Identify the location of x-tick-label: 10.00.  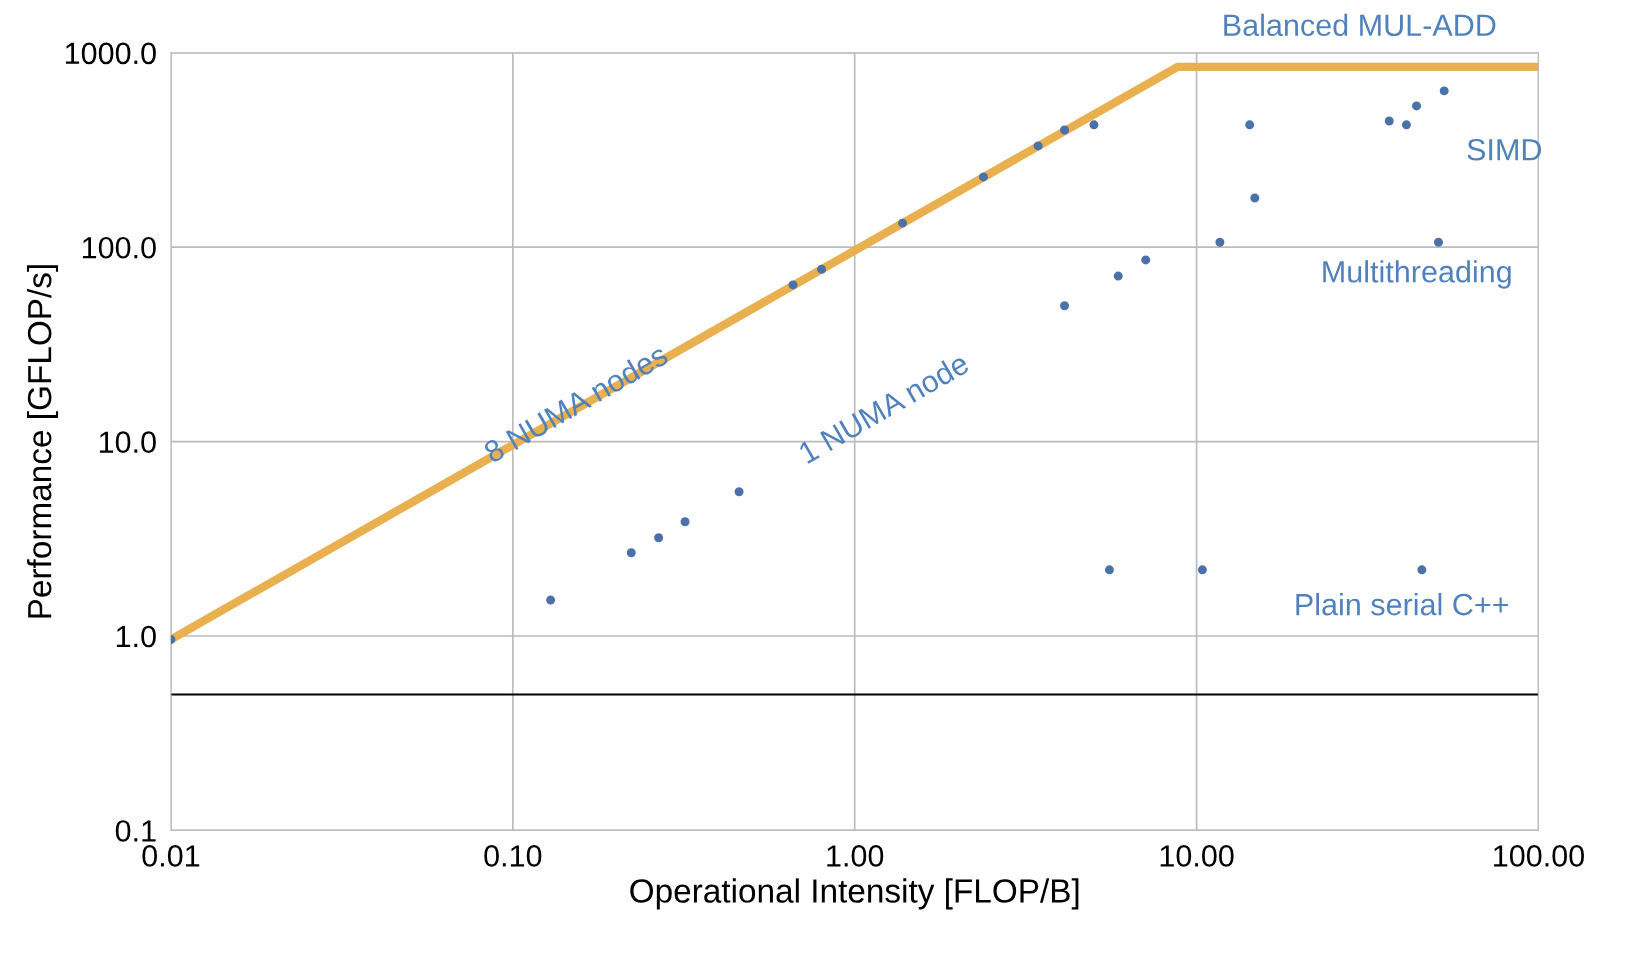
(1197, 856).